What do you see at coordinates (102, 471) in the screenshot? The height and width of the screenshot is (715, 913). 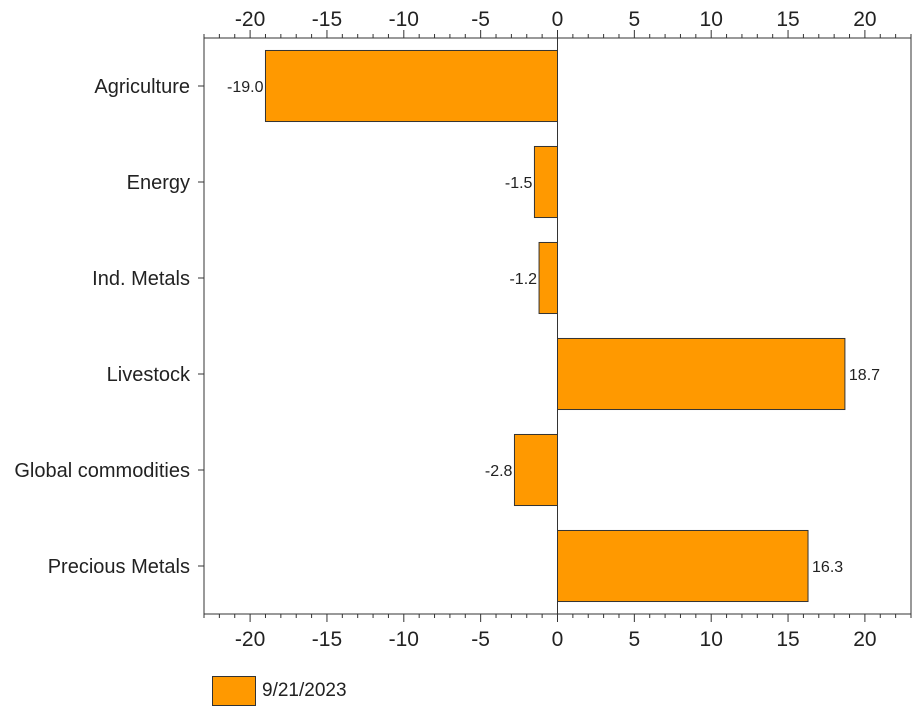 I see `category-label: Global commodities` at bounding box center [102, 471].